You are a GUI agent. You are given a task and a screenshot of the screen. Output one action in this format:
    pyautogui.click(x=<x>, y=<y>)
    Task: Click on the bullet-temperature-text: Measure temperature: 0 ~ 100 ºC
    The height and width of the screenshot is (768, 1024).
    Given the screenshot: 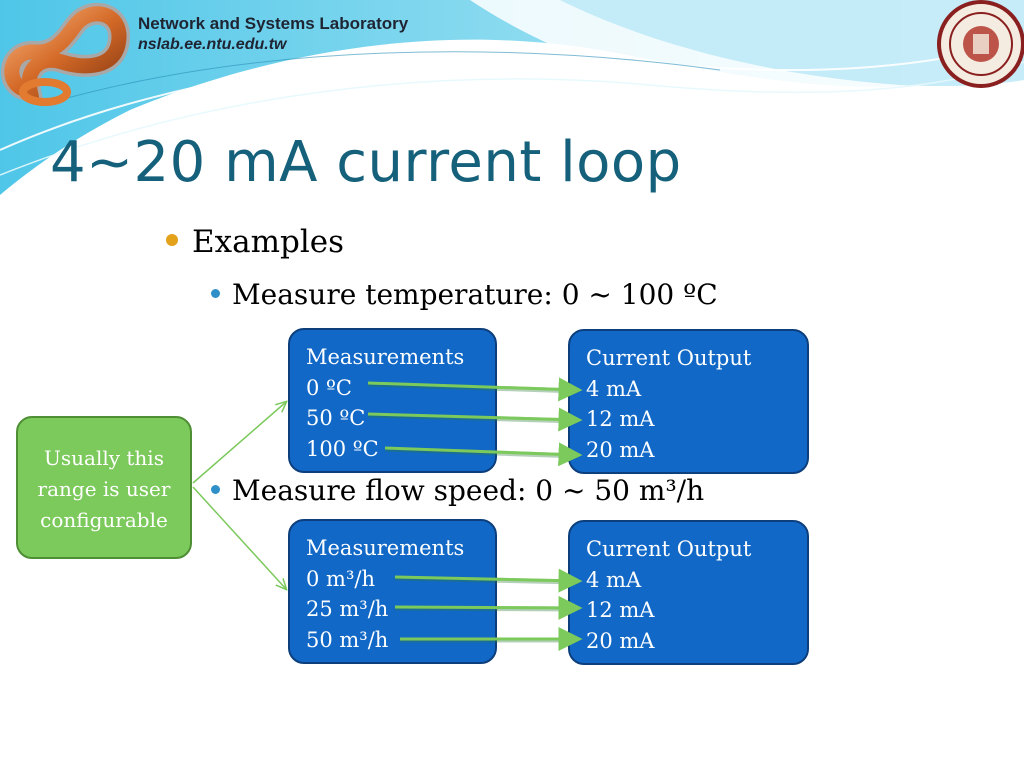 What is the action you would take?
    pyautogui.click(x=475, y=294)
    